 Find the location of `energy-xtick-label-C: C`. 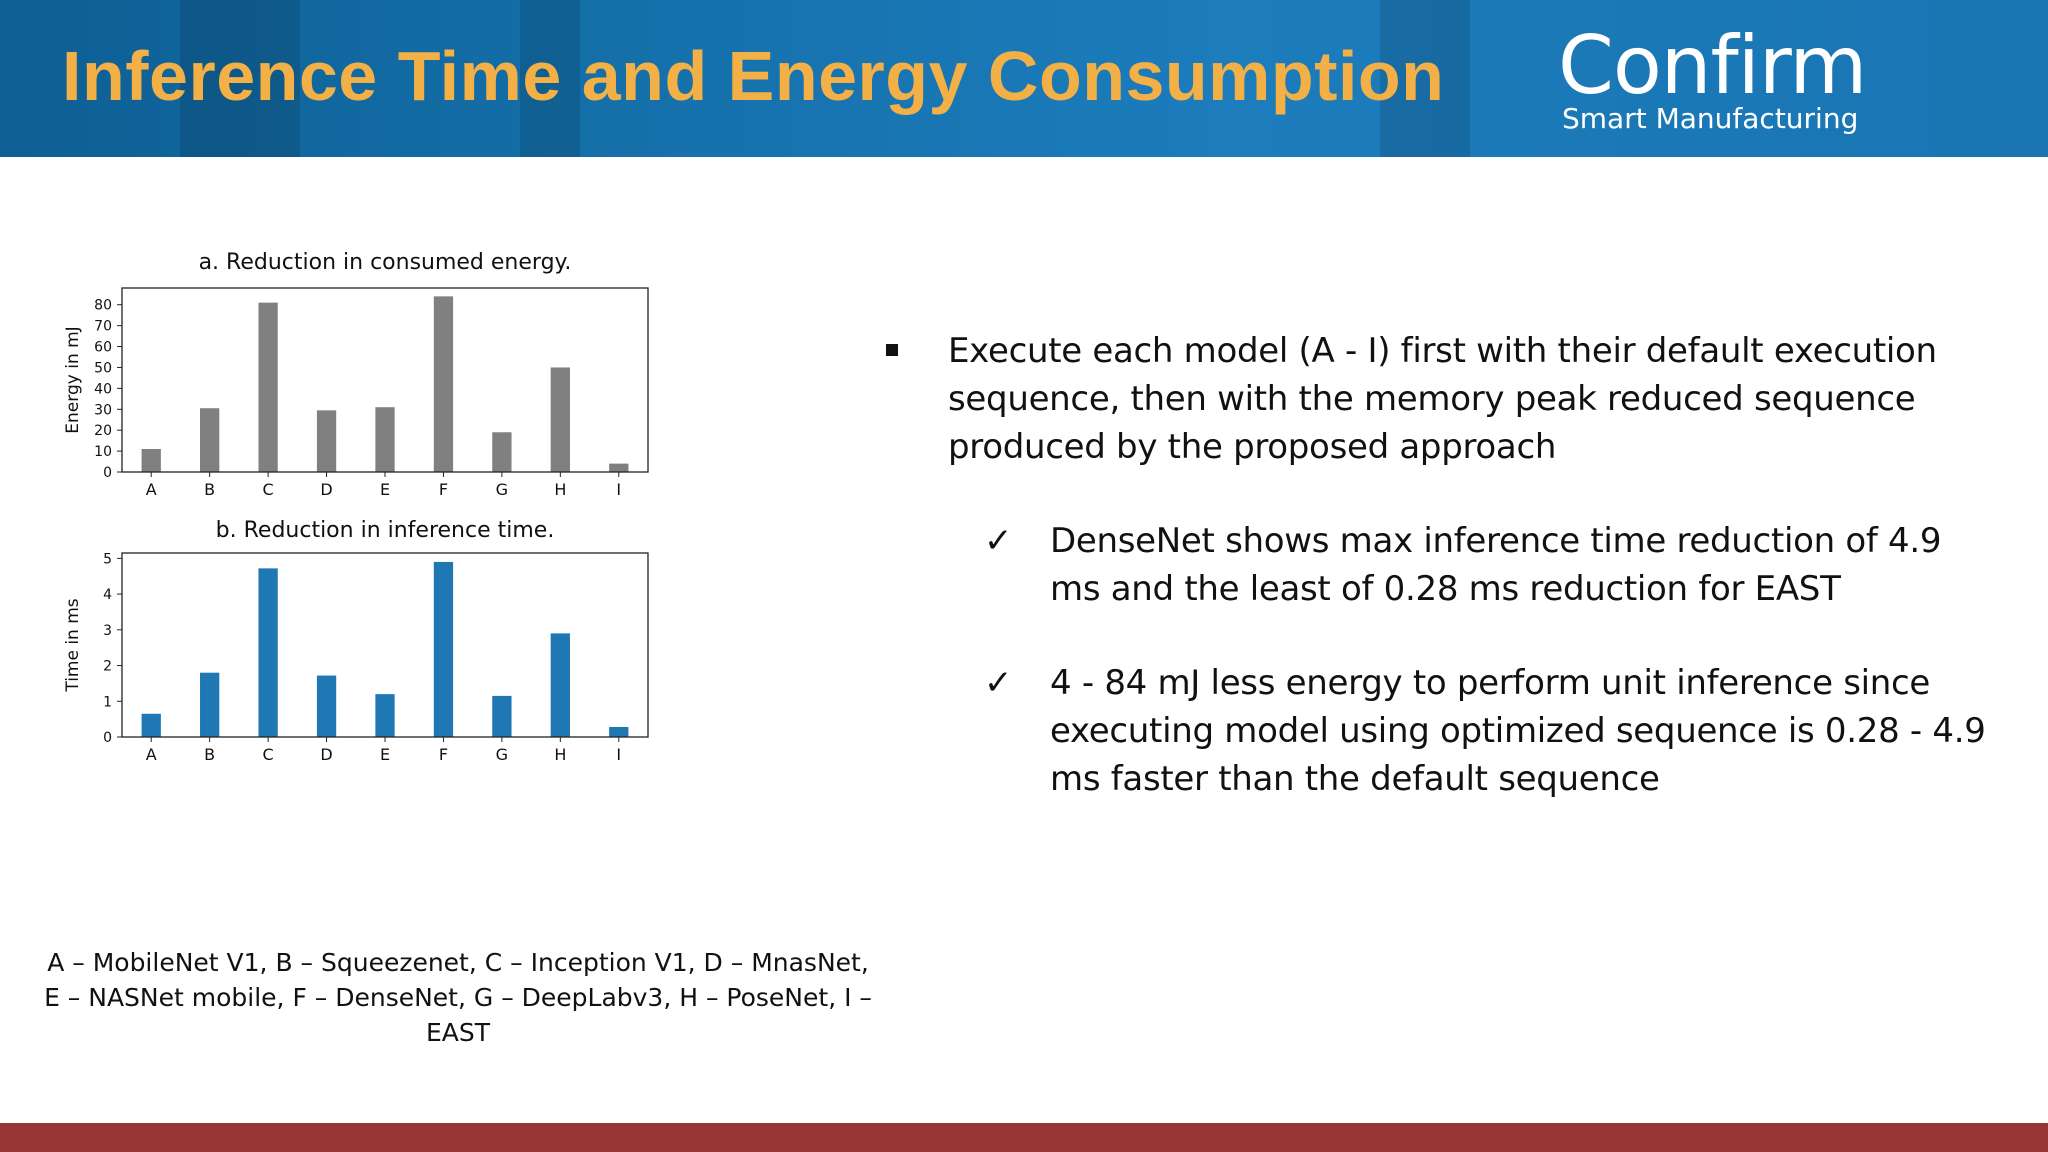

energy-xtick-label-C: C is located at coordinates (268, 489).